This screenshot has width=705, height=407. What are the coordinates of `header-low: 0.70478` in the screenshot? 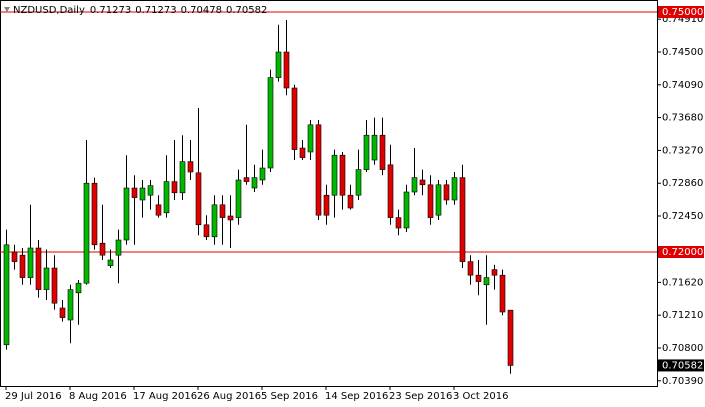 It's located at (201, 10).